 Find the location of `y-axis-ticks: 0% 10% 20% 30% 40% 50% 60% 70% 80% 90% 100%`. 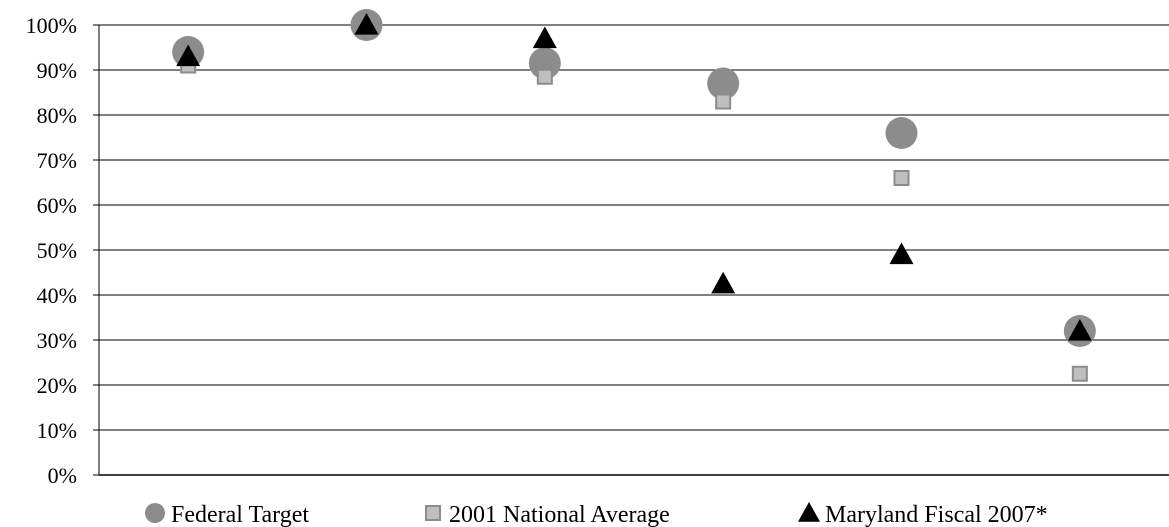

y-axis-ticks: 0% 10% 20% 30% 40% 50% 60% 70% 80% 90% 100% is located at coordinates (62, 250).